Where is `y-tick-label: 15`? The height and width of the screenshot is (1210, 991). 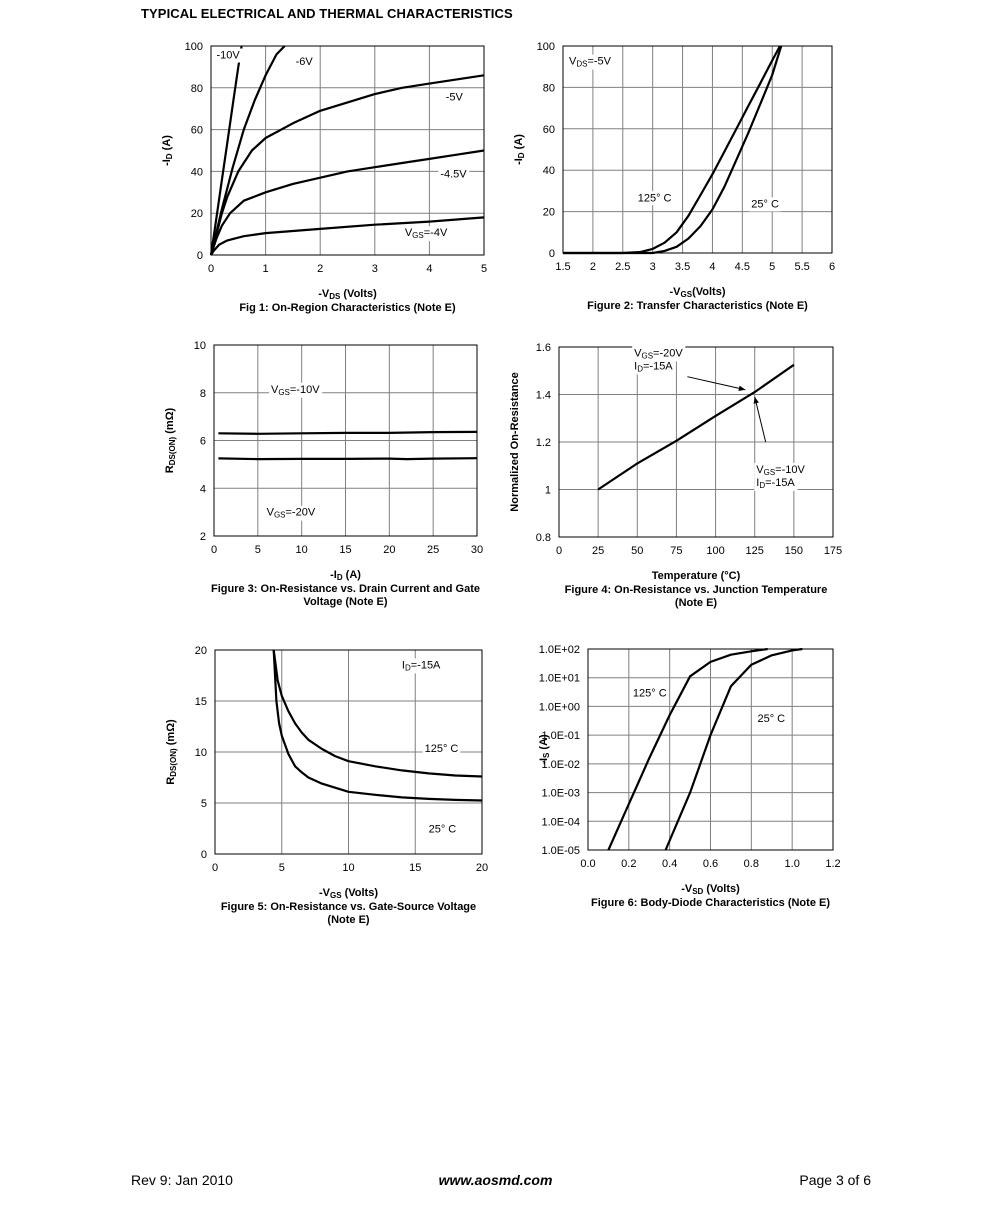 y-tick-label: 15 is located at coordinates (201, 702).